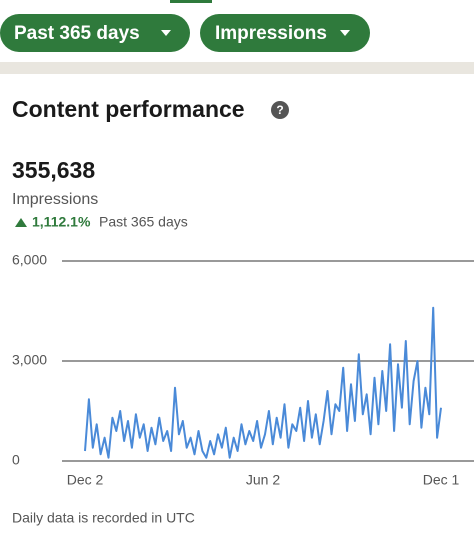  I want to click on range-button: Past 365 days, so click(95, 33).